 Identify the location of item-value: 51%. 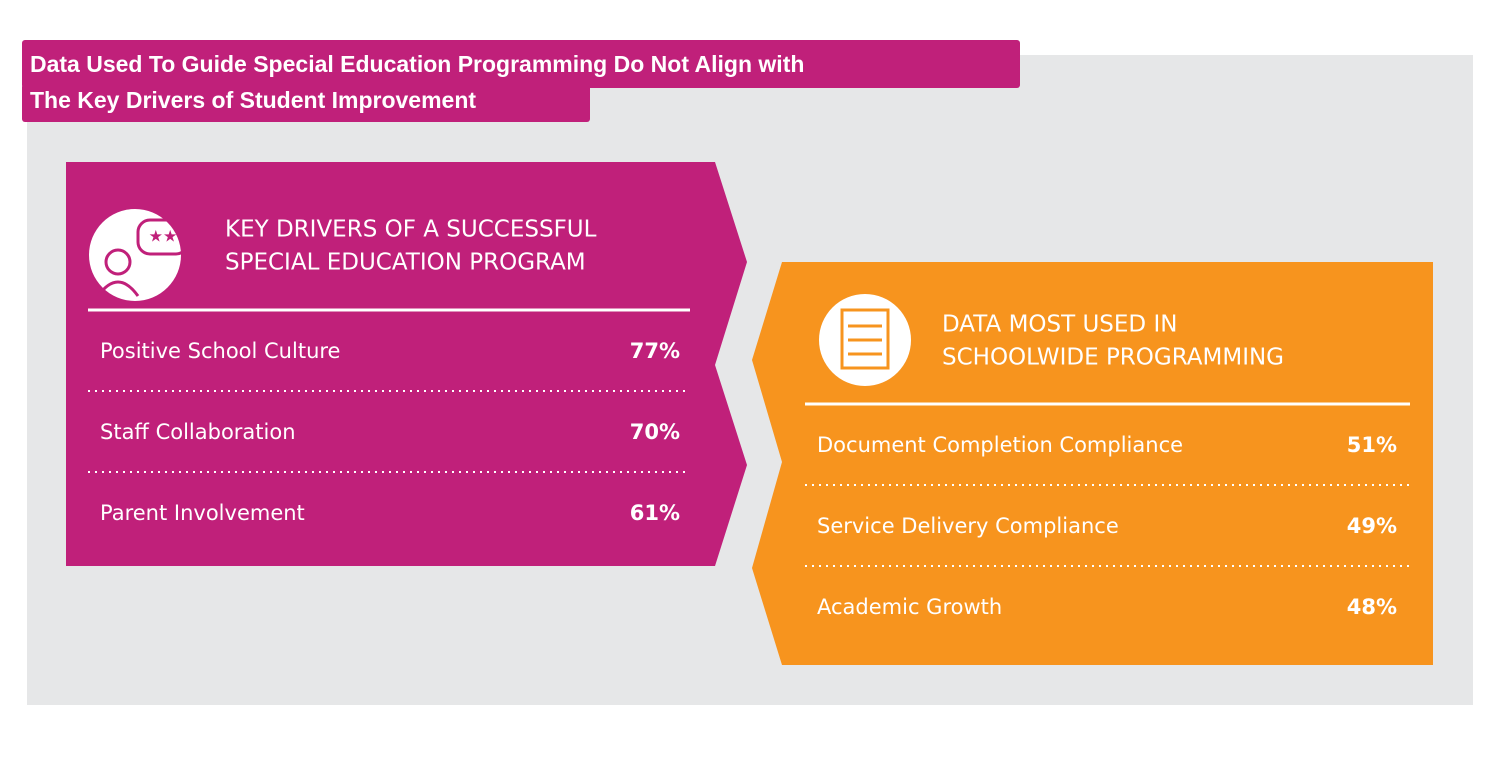
(1372, 445).